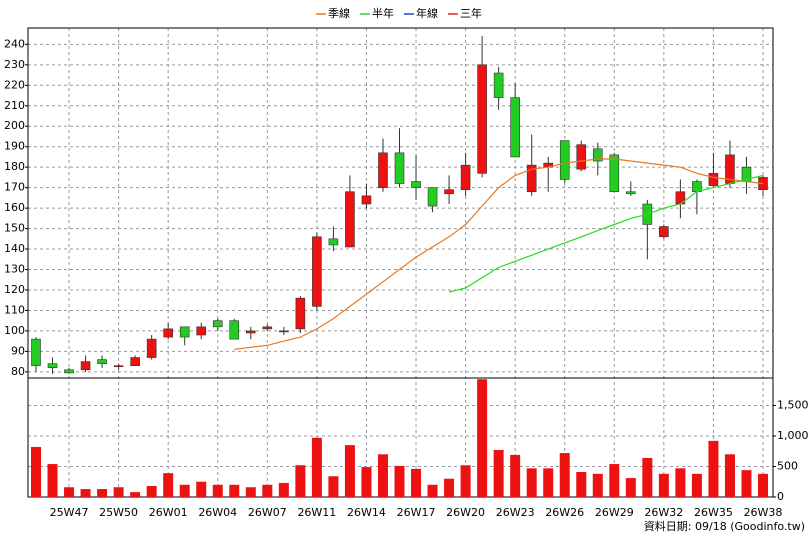 This screenshot has height=540, width=808. Describe the element at coordinates (69, 512) in the screenshot. I see `x-tick-label: 25W47` at that location.